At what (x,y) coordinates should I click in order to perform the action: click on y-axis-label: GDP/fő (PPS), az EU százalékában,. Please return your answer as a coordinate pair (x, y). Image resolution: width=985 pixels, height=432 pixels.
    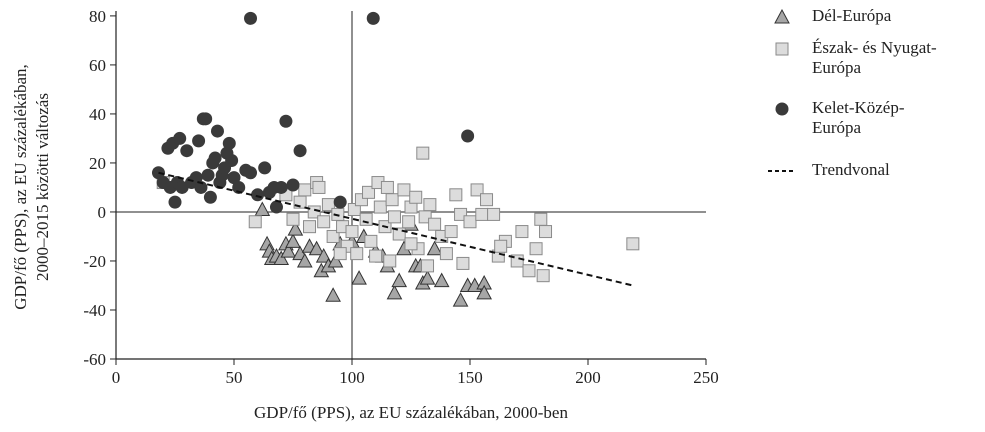
    Looking at the image, I should click on (20, 187).